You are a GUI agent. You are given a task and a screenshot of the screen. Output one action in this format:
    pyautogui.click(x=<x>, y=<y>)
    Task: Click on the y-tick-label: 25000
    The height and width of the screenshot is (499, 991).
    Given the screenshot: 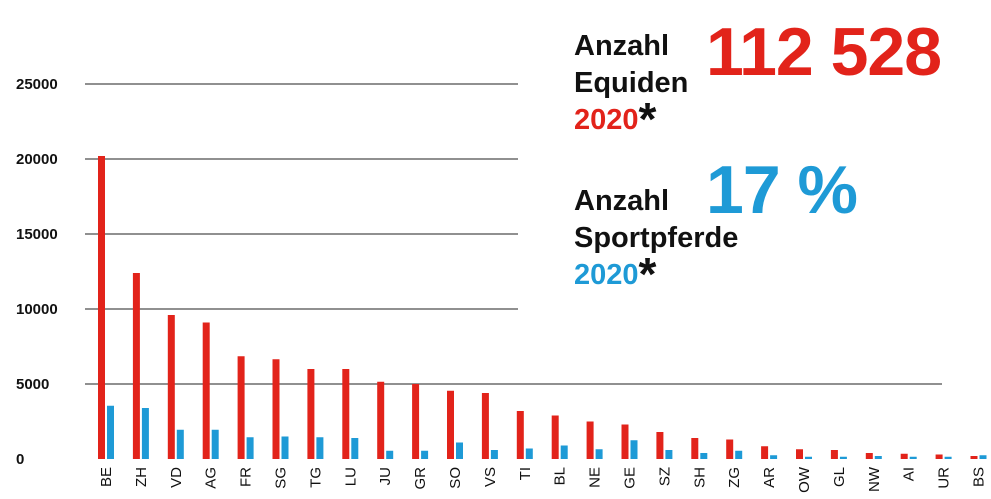 What is the action you would take?
    pyautogui.click(x=37, y=84)
    